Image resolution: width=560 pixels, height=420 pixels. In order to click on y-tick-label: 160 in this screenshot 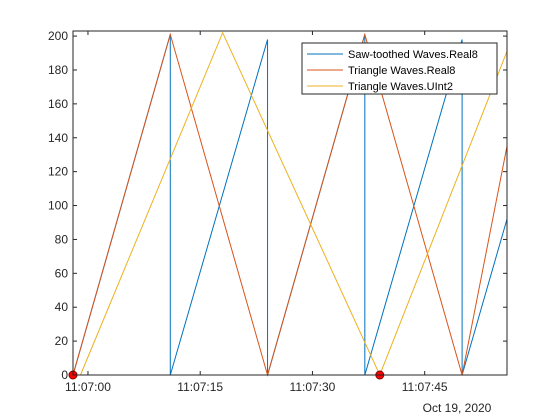, I will do `click(58, 104)`.